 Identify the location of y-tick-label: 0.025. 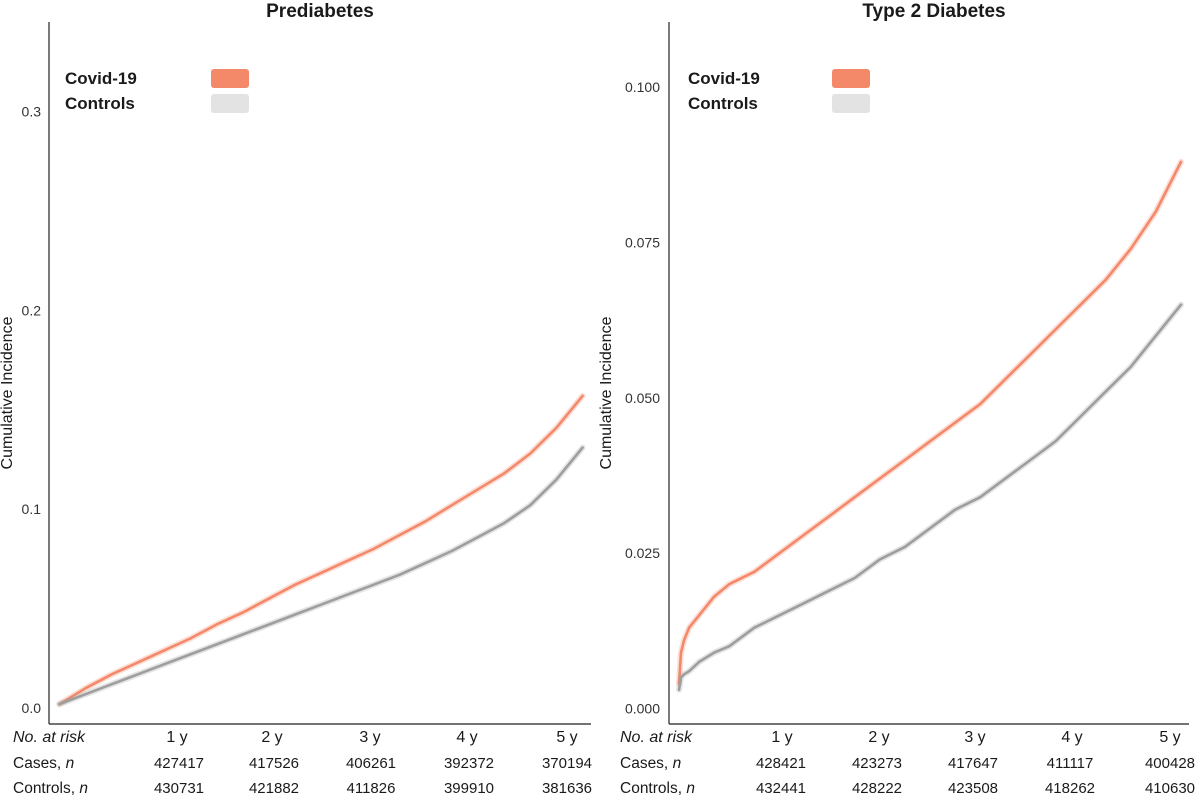
(642, 553).